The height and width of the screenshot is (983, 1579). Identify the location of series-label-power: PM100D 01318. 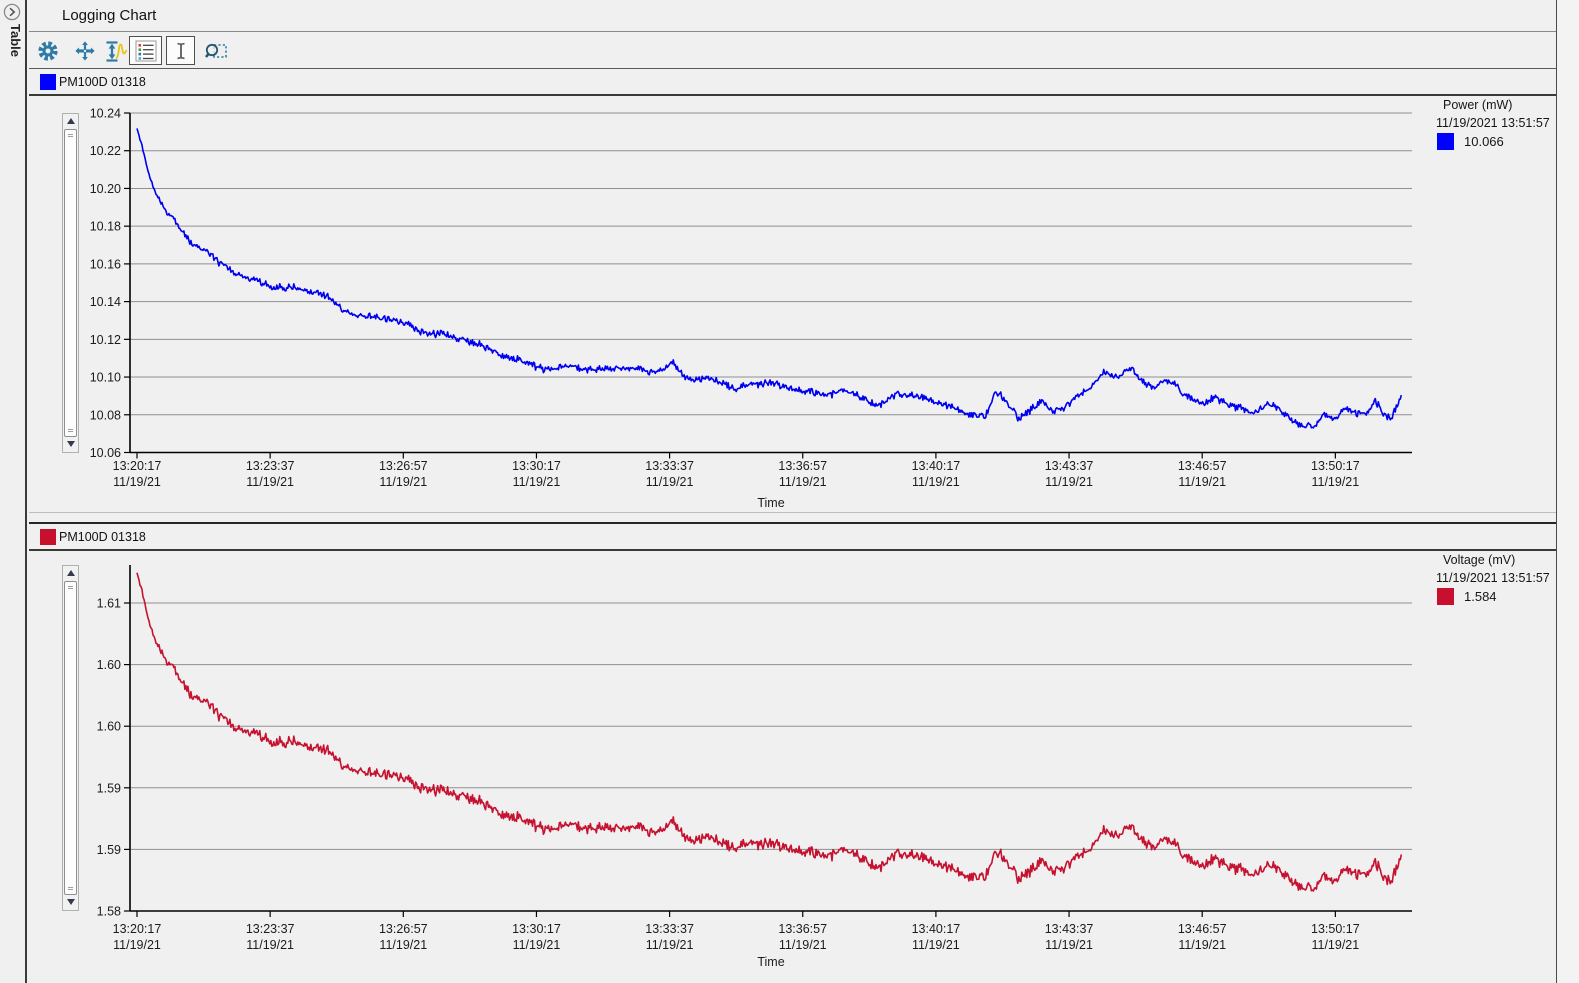
(102, 82).